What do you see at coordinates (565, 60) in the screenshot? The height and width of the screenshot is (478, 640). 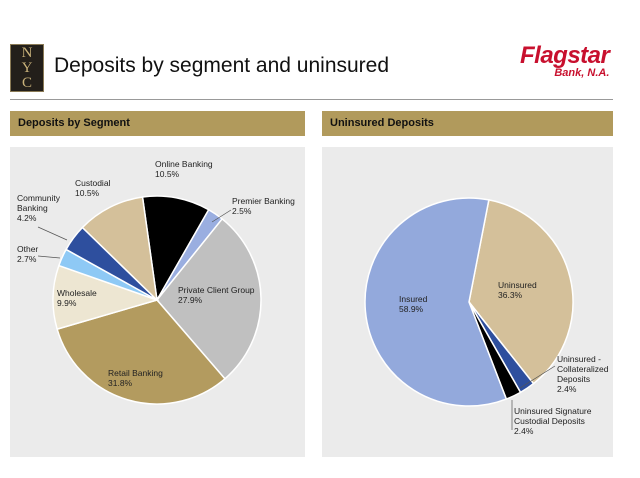 I see `flagstar-logo: Flagstar Bank, N.A.` at bounding box center [565, 60].